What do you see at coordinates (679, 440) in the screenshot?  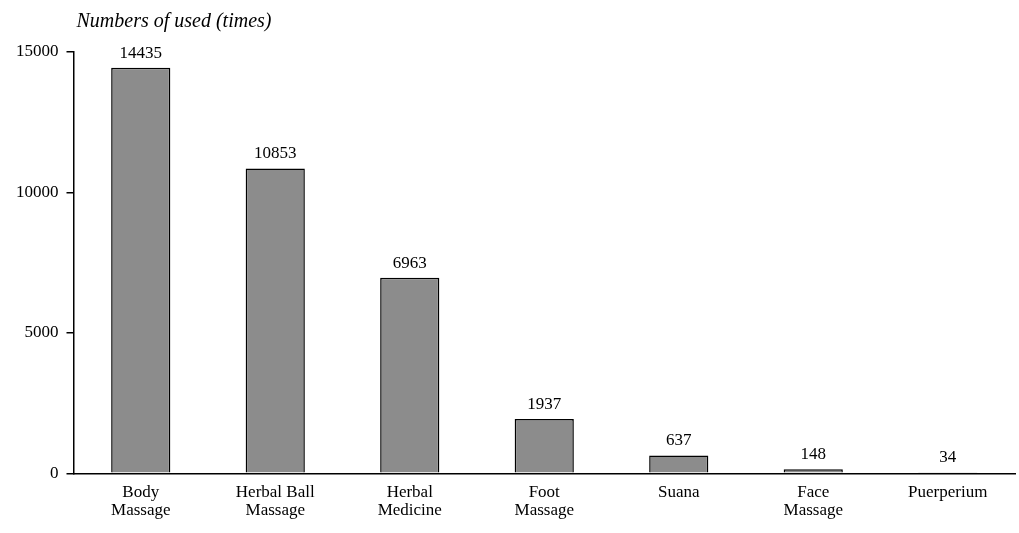 I see `data-label: 637` at bounding box center [679, 440].